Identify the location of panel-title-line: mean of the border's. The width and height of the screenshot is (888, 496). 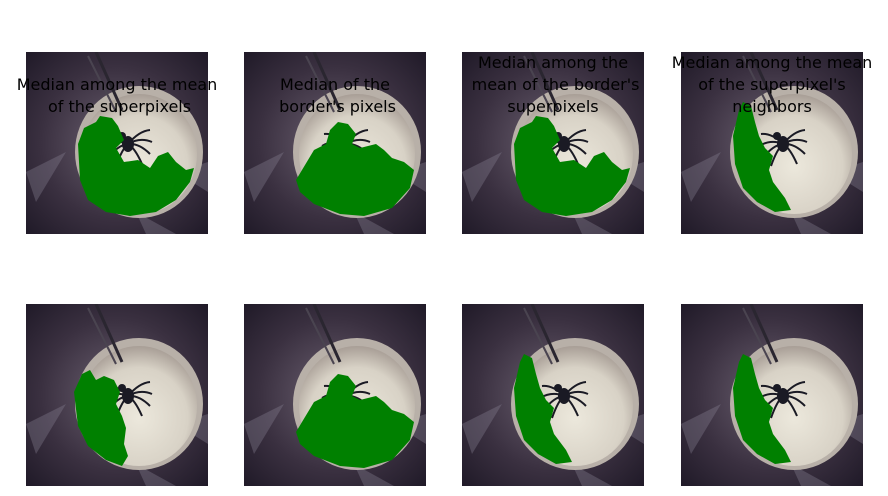
(553, 84).